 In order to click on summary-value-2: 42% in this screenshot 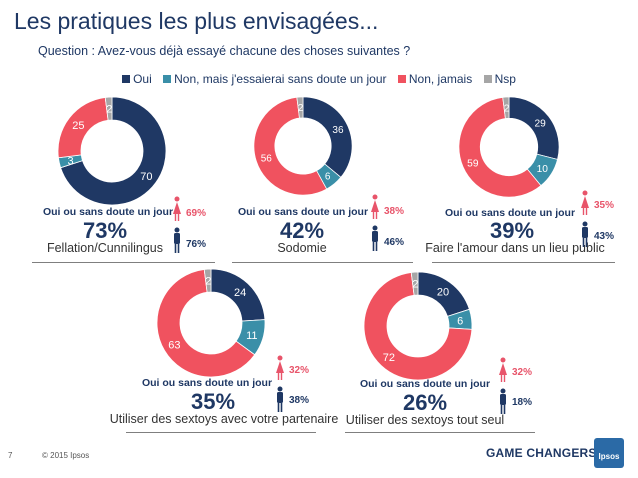, I will do `click(302, 230)`.